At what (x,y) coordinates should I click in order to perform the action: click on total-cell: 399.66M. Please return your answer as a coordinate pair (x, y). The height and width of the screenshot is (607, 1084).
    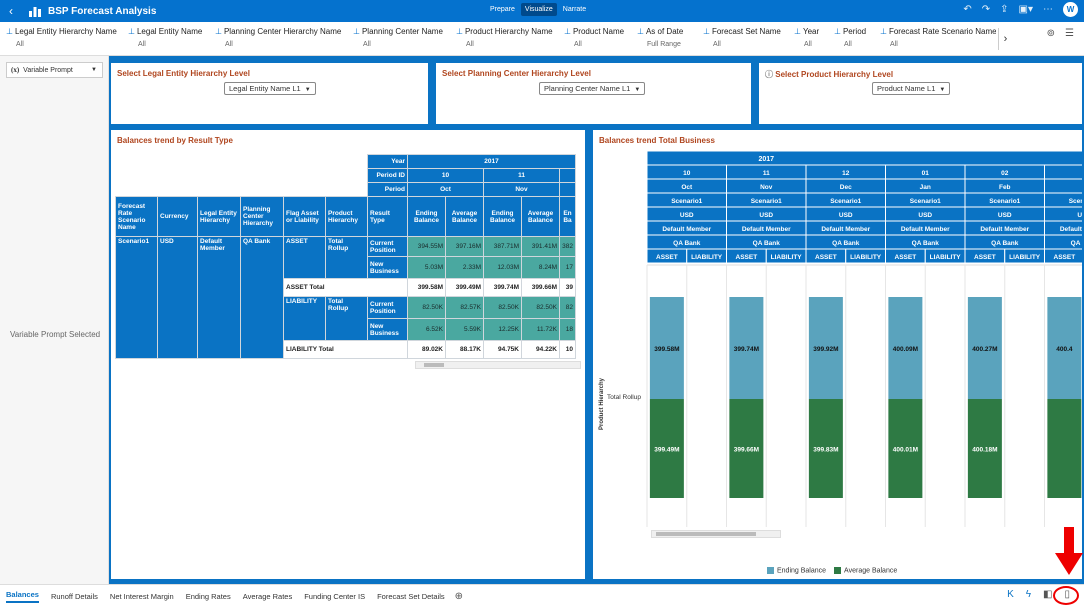
    Looking at the image, I should click on (540, 287).